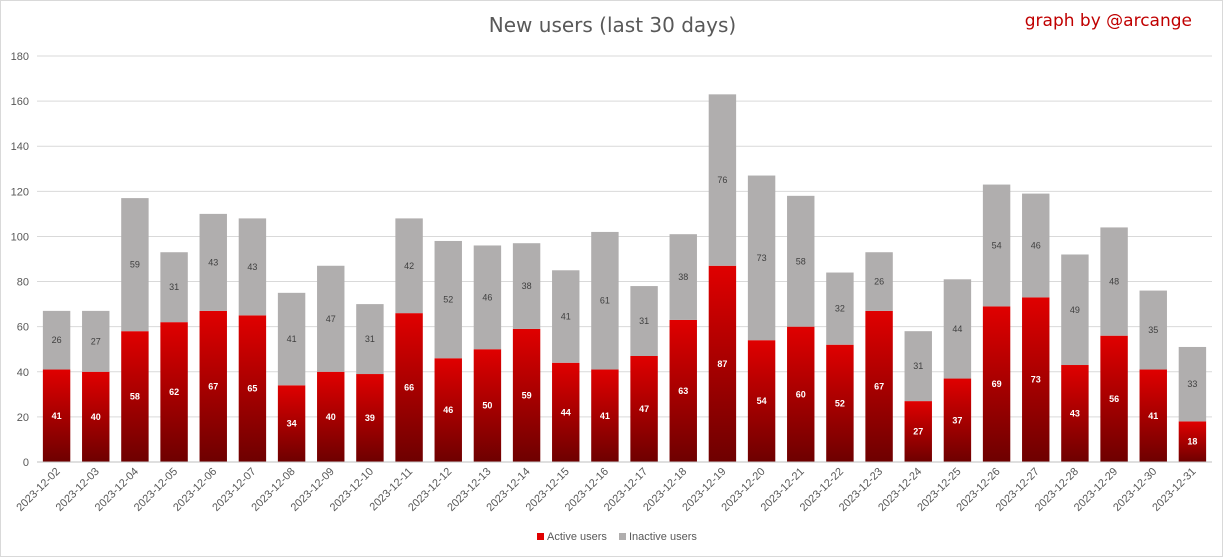  I want to click on data-label-active: 39, so click(370, 418).